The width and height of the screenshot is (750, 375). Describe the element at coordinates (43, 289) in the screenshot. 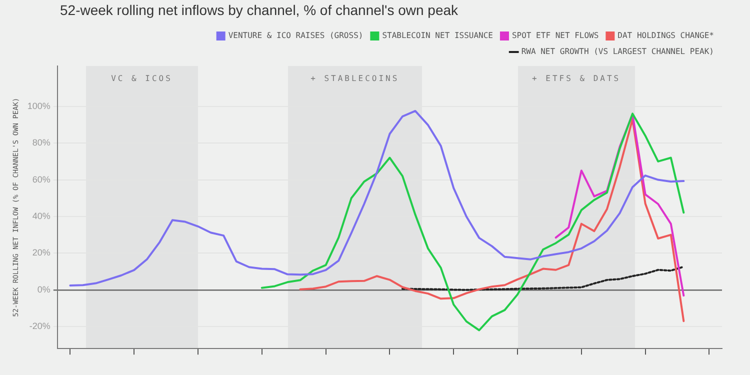

I see `y-tick-label: 0%` at that location.